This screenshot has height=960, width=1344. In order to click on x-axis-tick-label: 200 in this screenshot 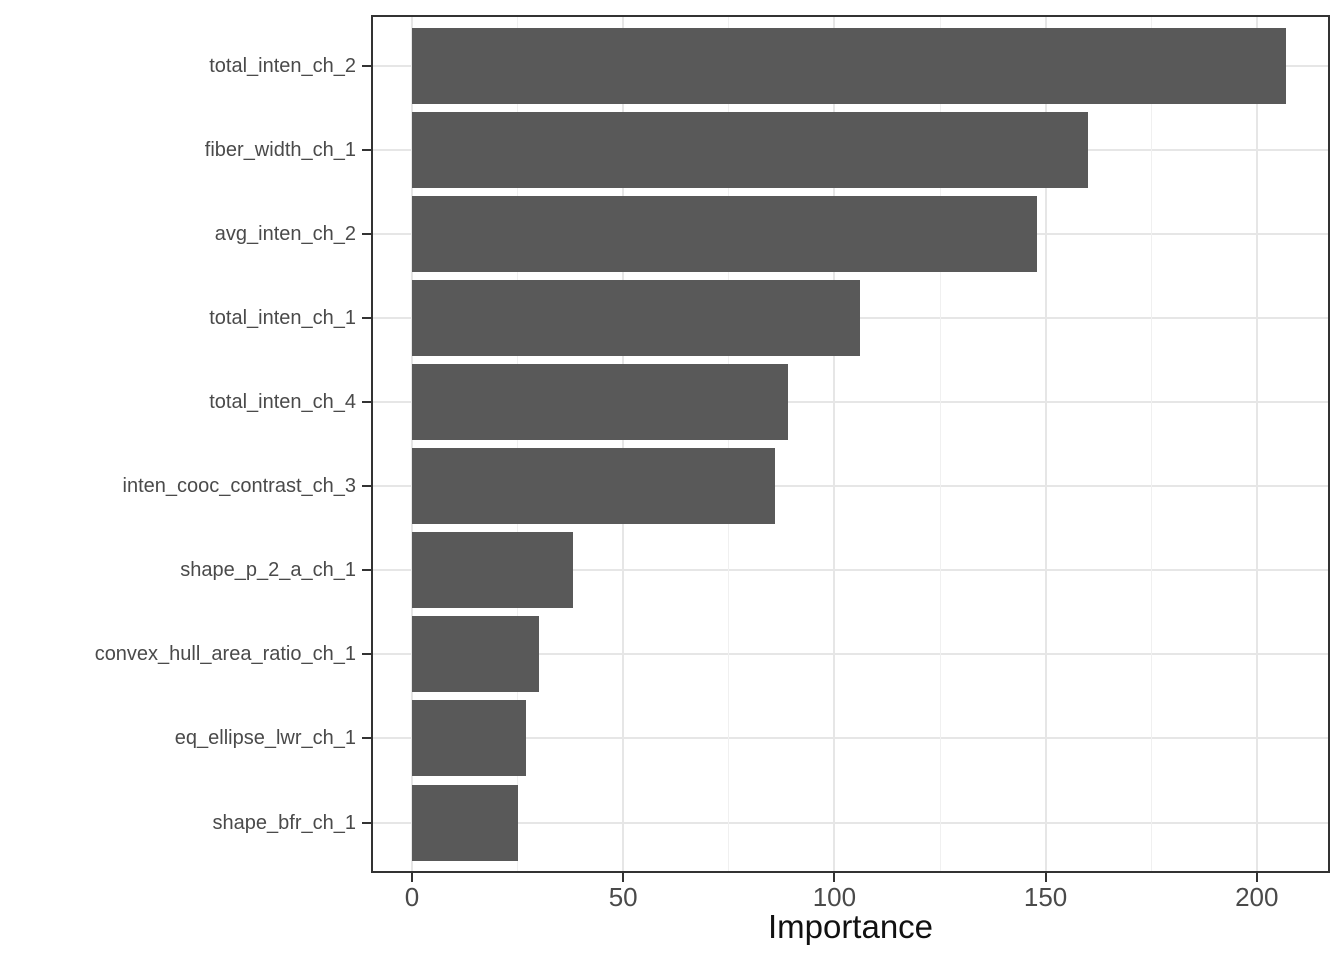, I will do `click(1257, 897)`.